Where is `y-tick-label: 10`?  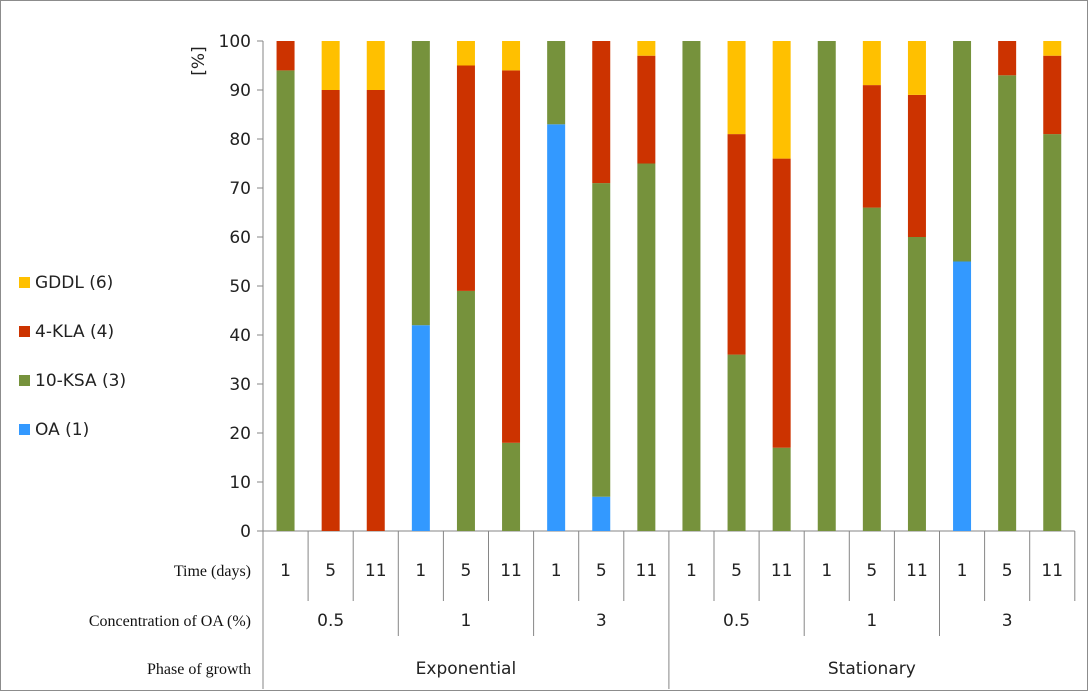
y-tick-label: 10 is located at coordinates (240, 483).